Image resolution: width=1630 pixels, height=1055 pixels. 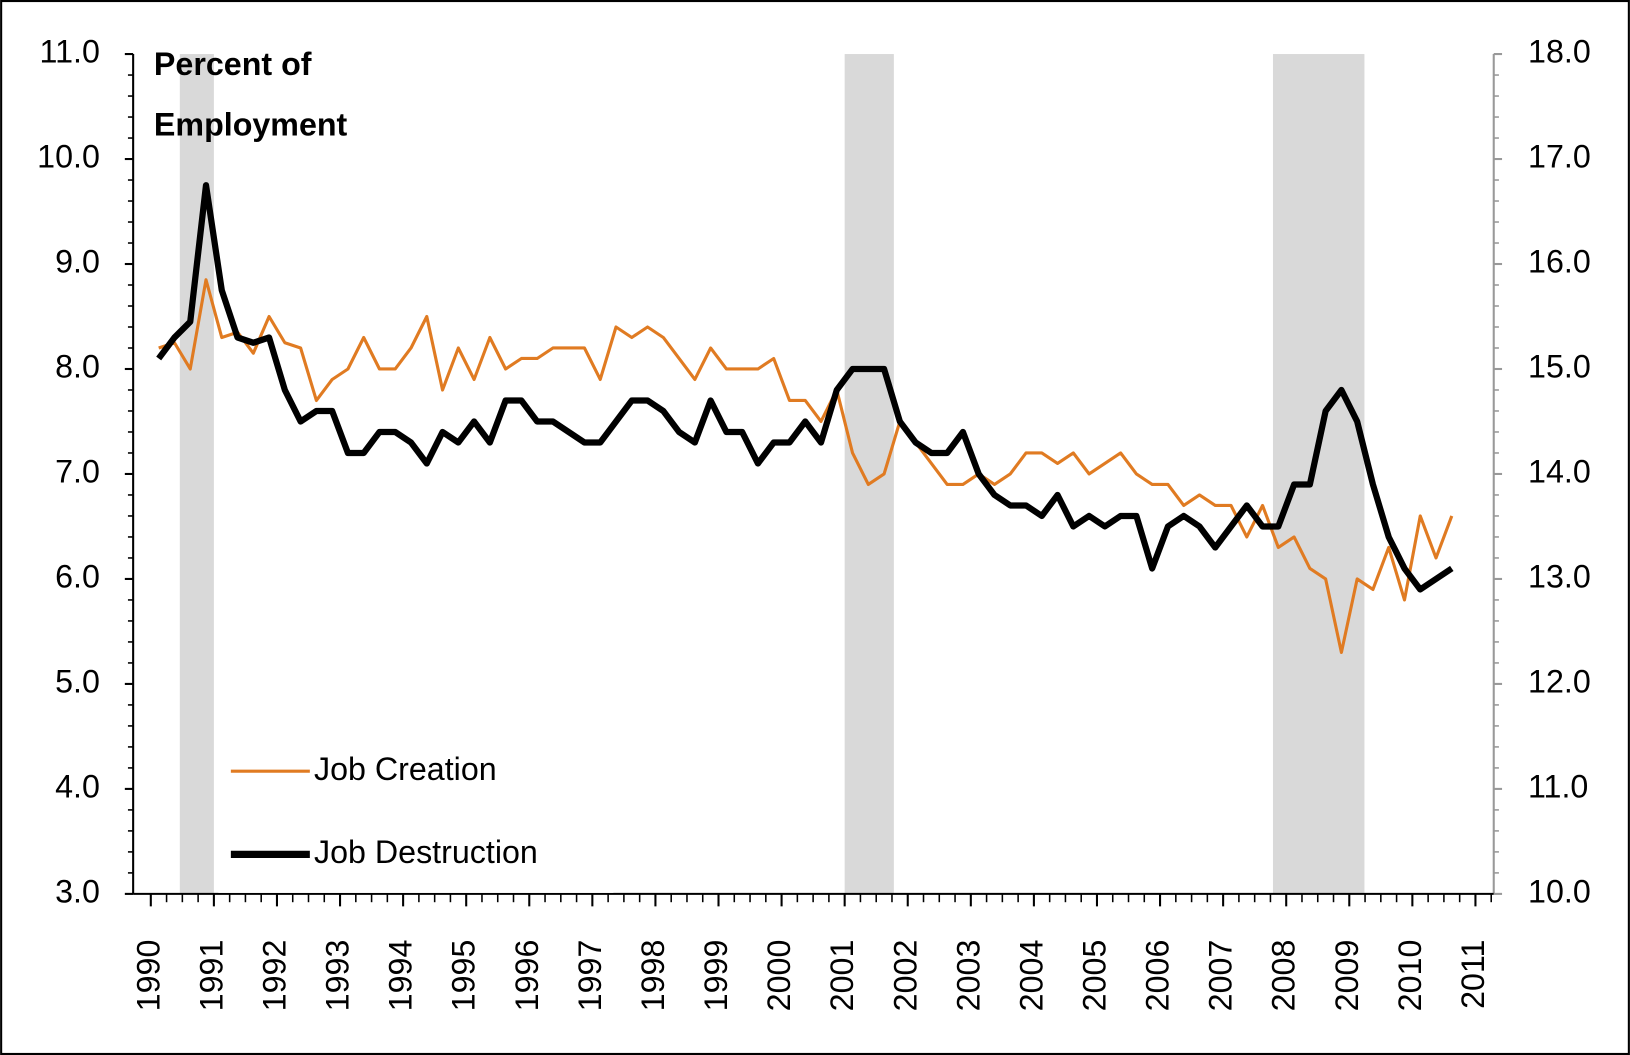 What do you see at coordinates (211, 976) in the screenshot?
I see `x-tick-label: 1991` at bounding box center [211, 976].